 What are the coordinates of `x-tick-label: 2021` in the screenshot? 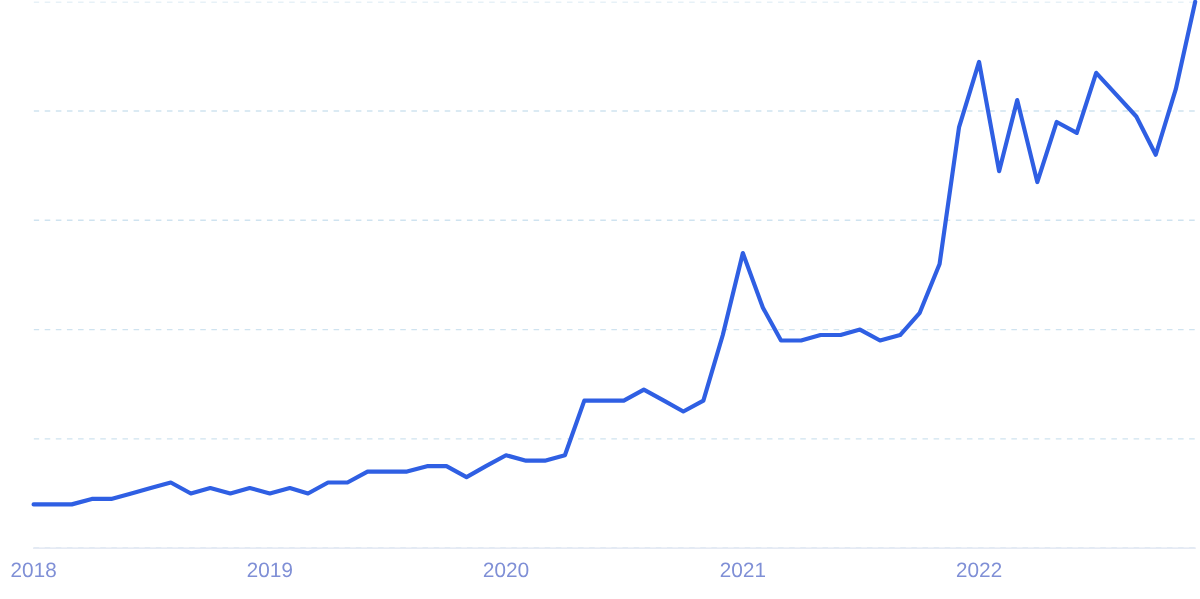 It's located at (743, 570).